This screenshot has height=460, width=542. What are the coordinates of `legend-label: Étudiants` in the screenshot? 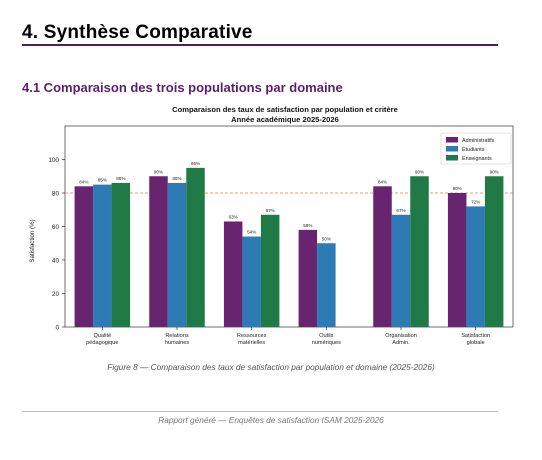 It's located at (473, 149).